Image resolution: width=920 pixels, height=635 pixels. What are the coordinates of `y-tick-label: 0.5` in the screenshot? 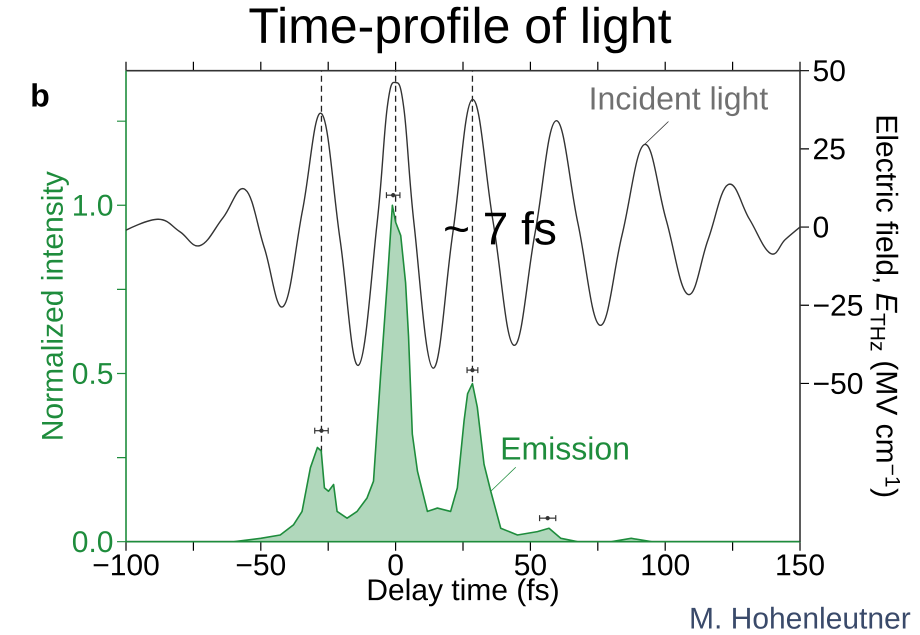 It's located at (92, 373).